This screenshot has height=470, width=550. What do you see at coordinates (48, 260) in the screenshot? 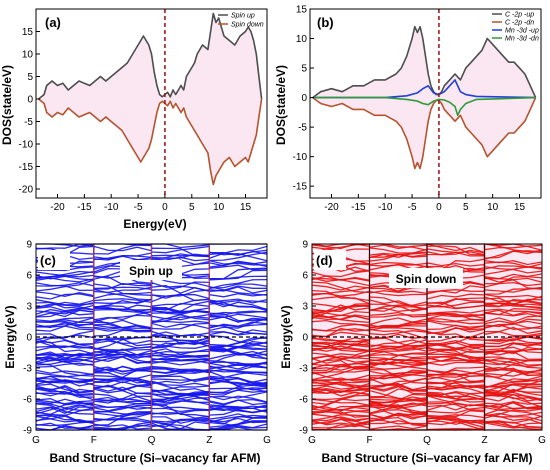
I see `panel-label-c: (c)` at bounding box center [48, 260].